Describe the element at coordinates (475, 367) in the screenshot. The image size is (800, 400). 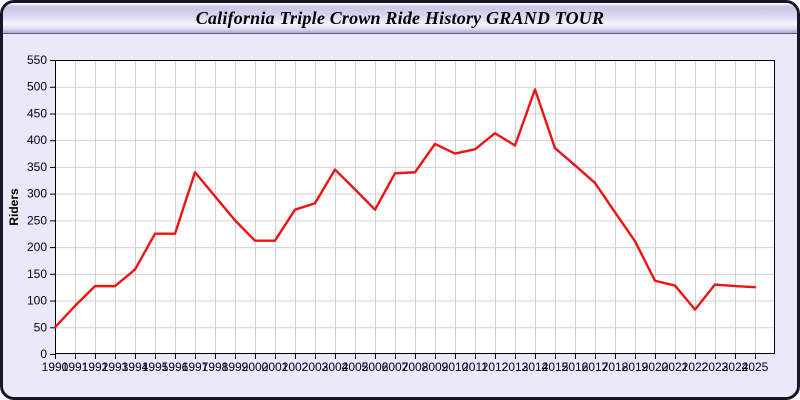
I see `x-tick-label: 2011` at that location.